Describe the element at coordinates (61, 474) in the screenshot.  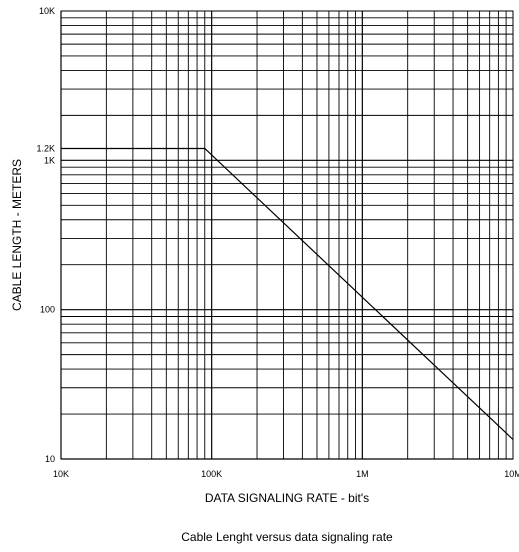
I see `x-tick-label: 10K` at that location.